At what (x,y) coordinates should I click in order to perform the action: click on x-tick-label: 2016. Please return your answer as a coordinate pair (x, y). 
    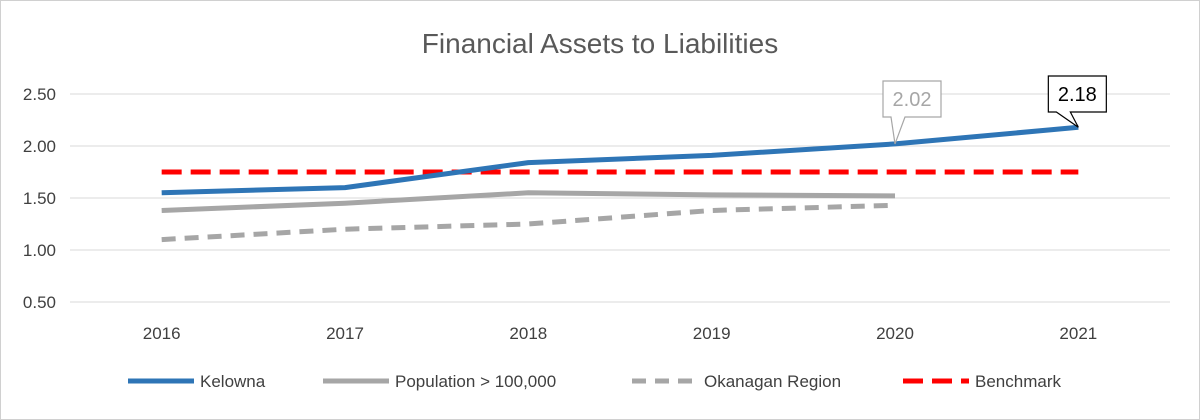
    Looking at the image, I should click on (162, 333).